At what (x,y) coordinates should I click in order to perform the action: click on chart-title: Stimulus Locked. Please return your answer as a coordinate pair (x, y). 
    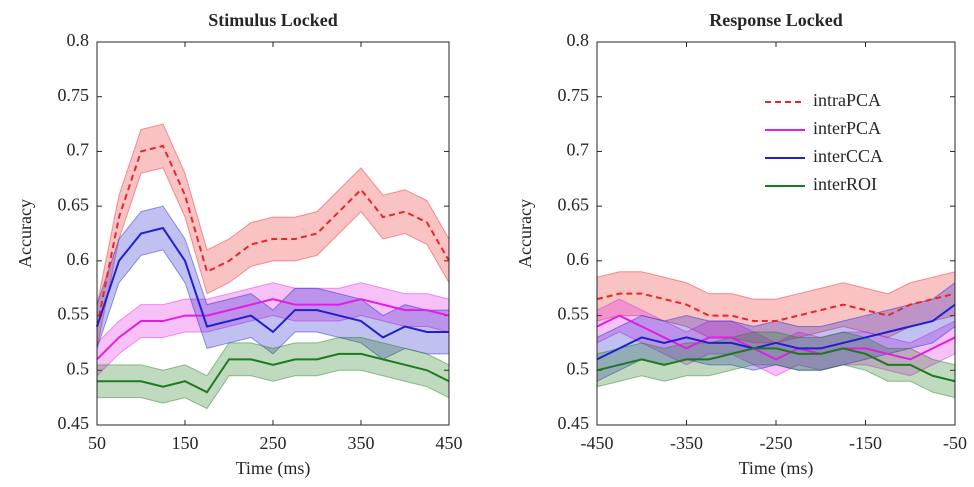
    Looking at the image, I should click on (273, 20).